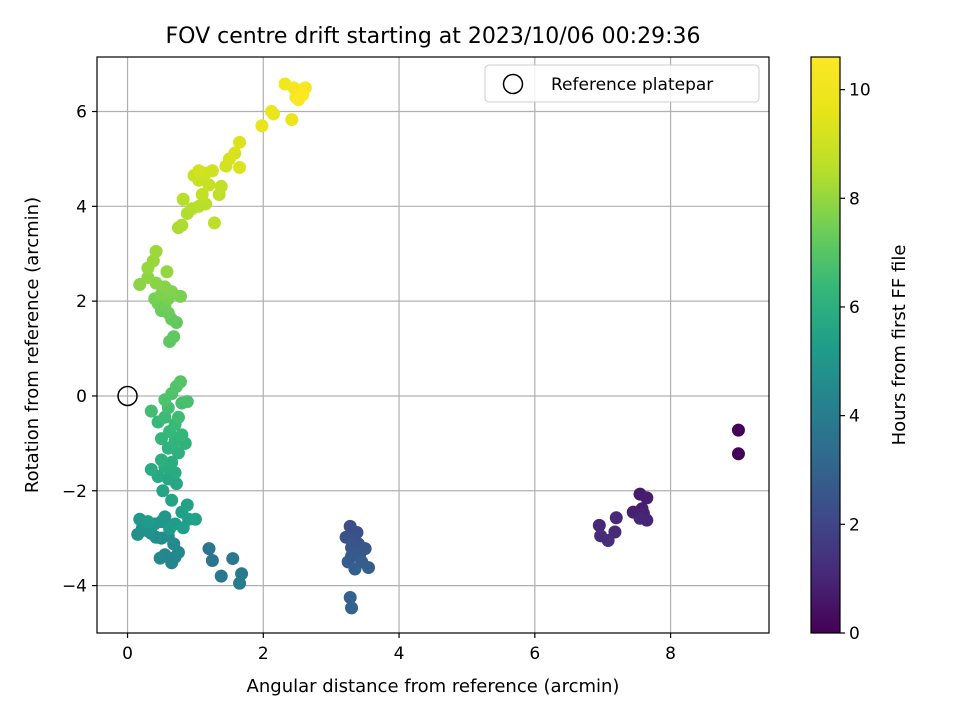 This screenshot has height=720, width=960. Describe the element at coordinates (854, 417) in the screenshot. I see `colorbar-tick-label: 4` at that location.